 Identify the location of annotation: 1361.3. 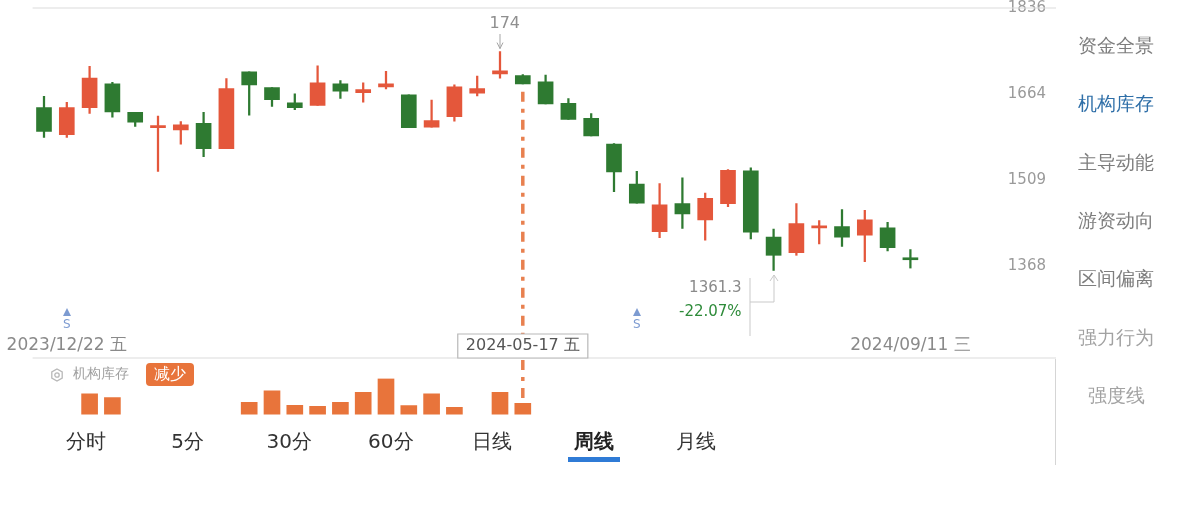
(715, 287).